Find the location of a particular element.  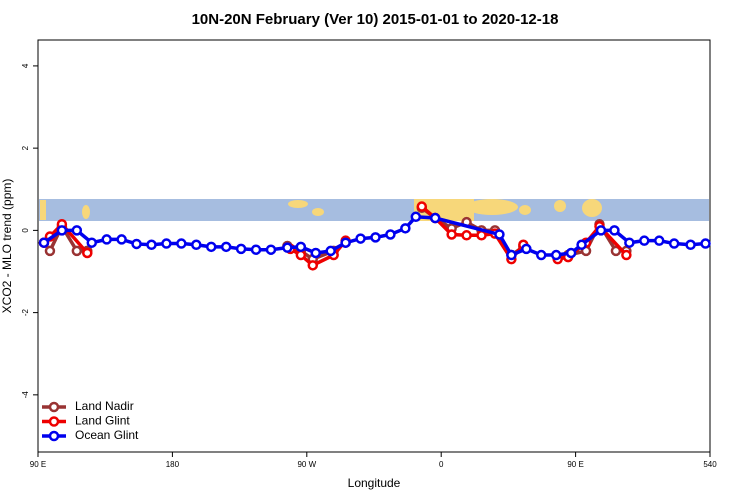

legend-label: Land Nadir is located at coordinates (104, 406).